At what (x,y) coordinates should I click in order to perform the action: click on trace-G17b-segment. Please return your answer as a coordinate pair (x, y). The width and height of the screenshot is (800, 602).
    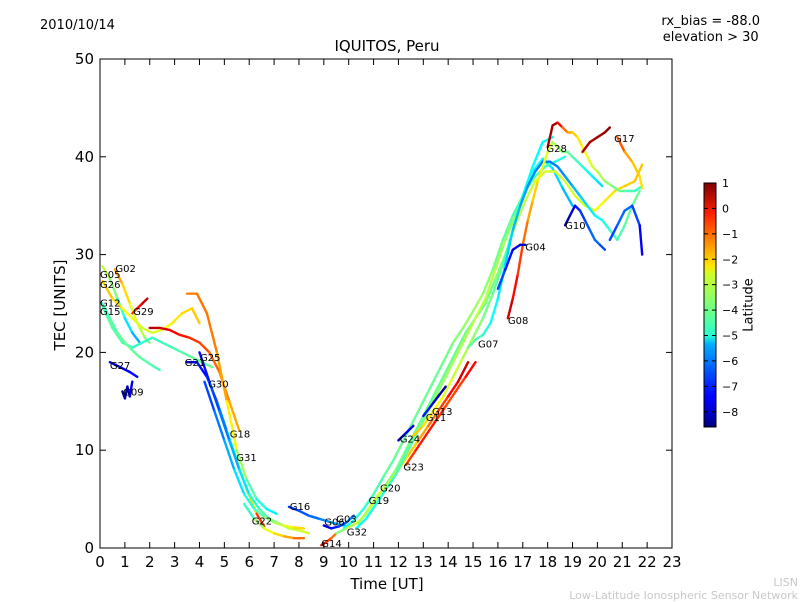
    Looking at the image, I should click on (621, 218).